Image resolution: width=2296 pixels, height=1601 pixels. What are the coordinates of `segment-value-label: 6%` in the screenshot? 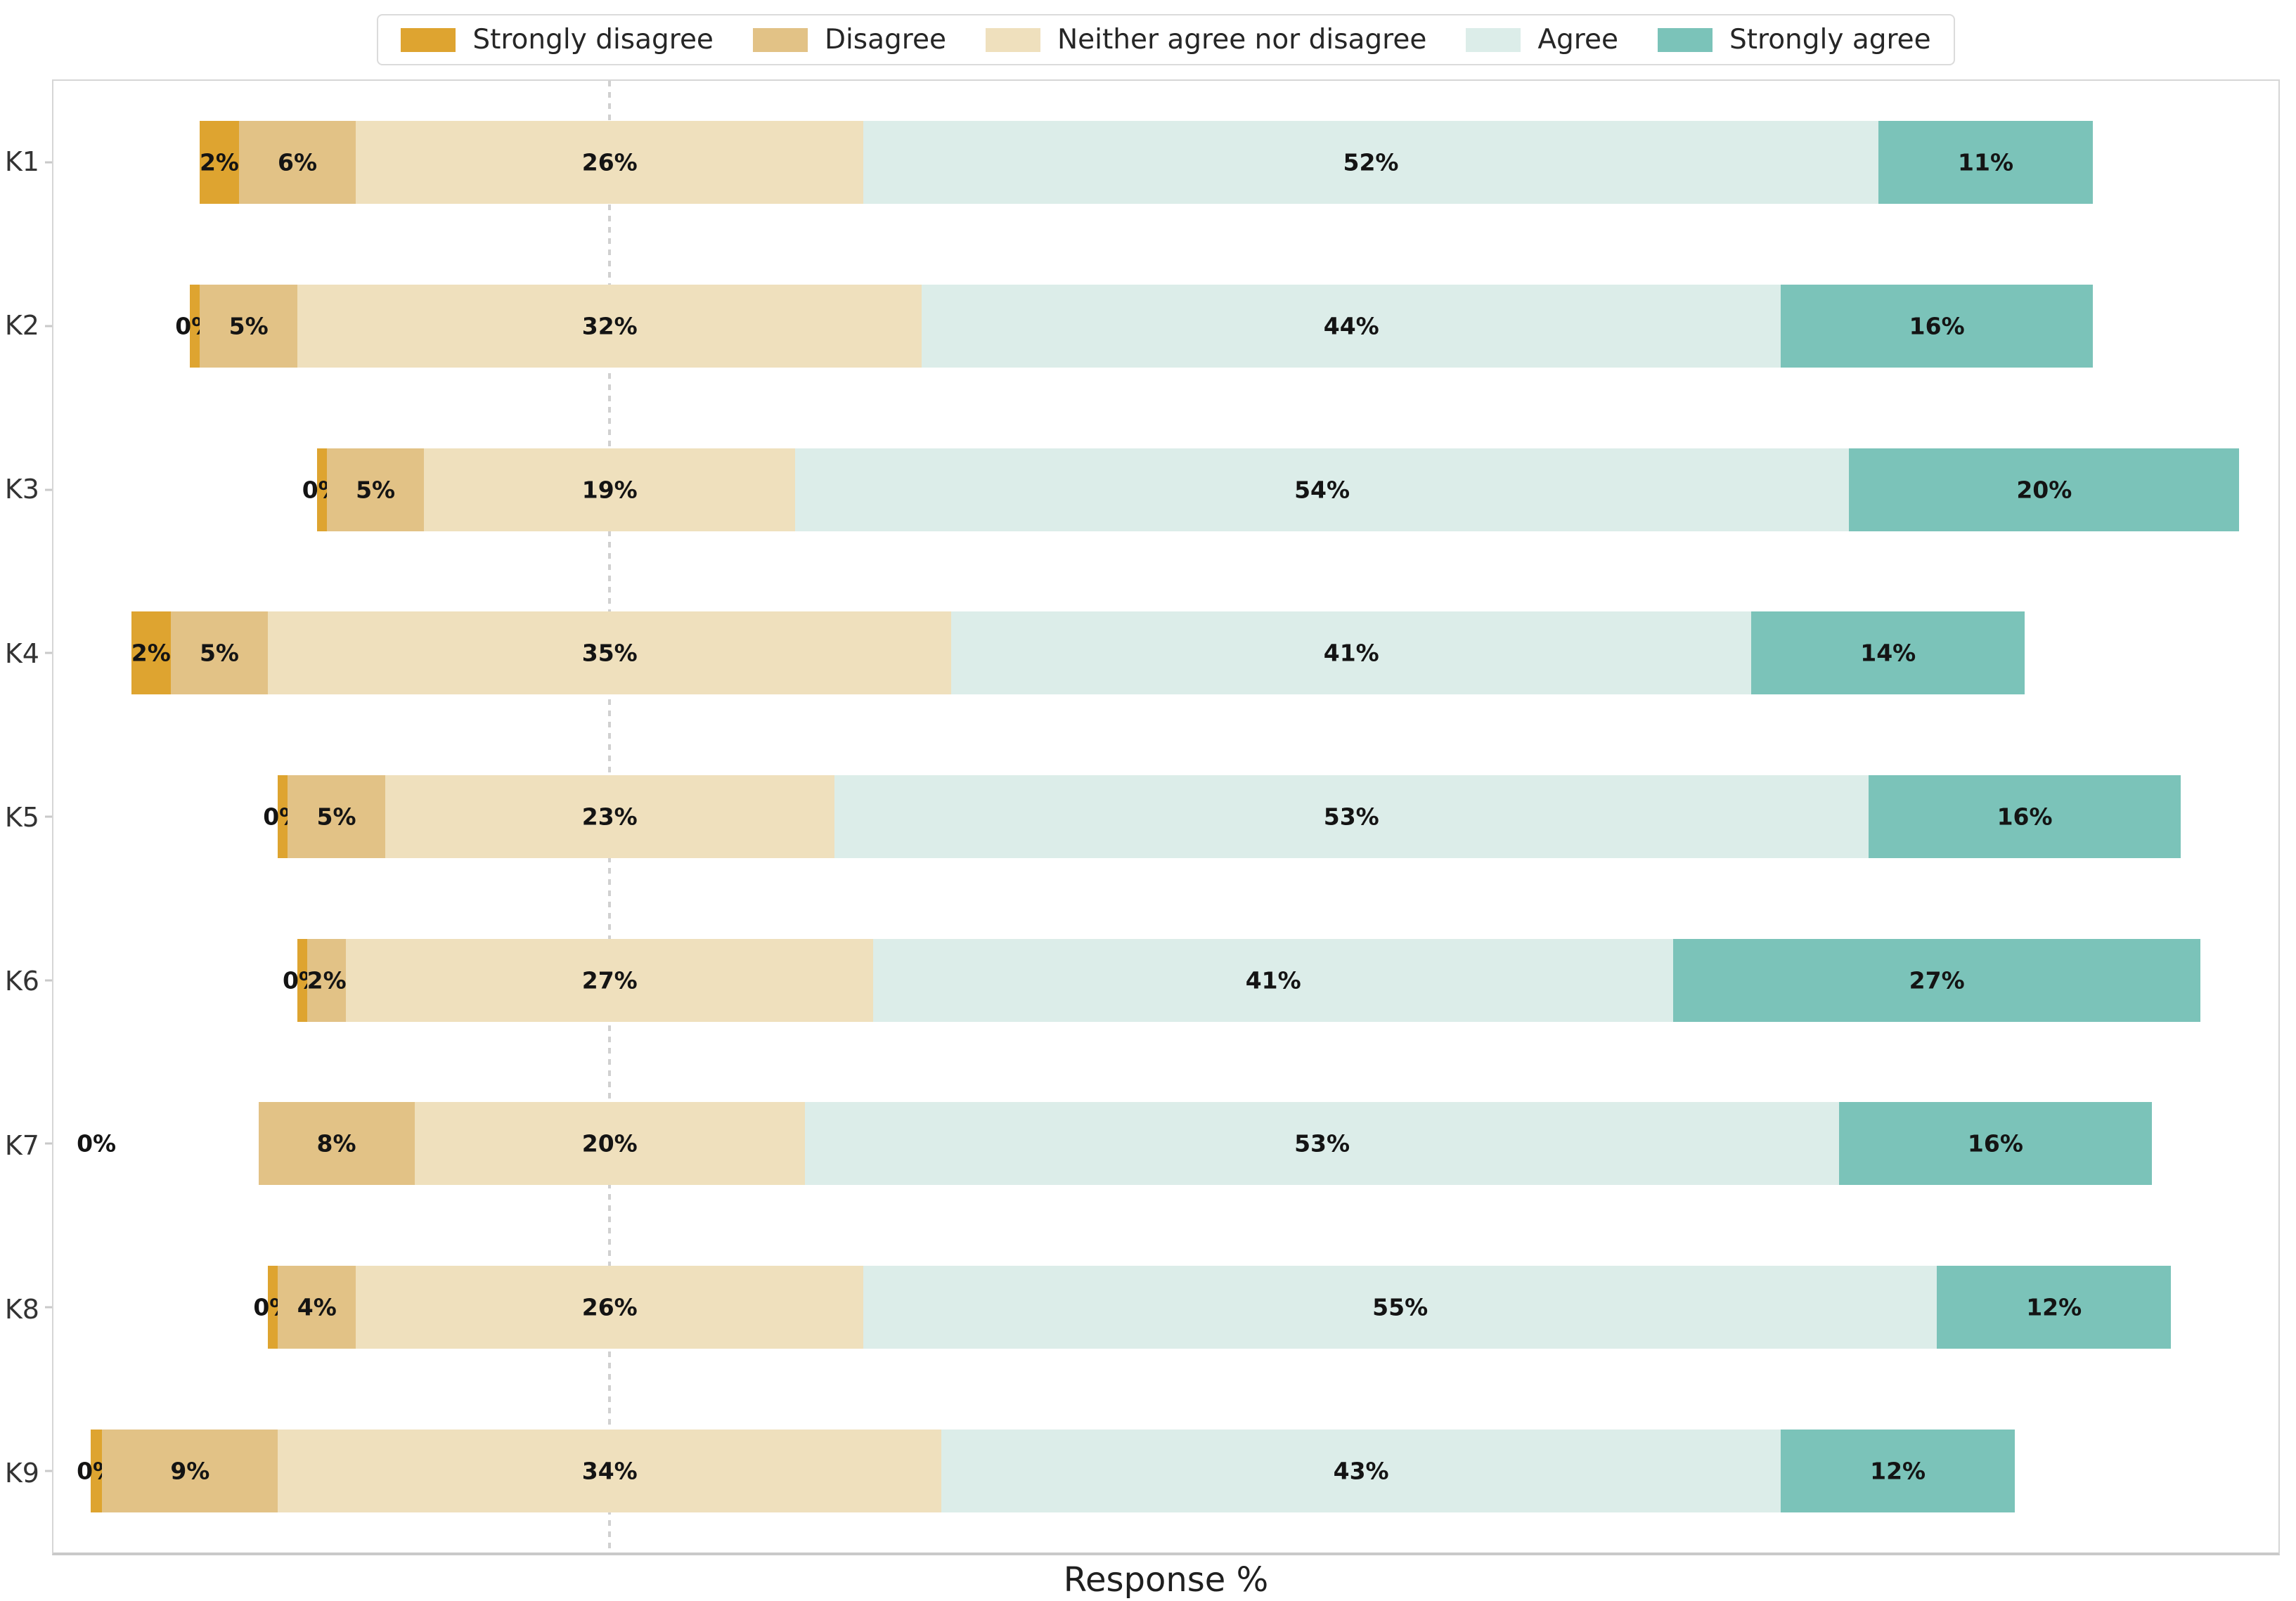 It's located at (298, 162).